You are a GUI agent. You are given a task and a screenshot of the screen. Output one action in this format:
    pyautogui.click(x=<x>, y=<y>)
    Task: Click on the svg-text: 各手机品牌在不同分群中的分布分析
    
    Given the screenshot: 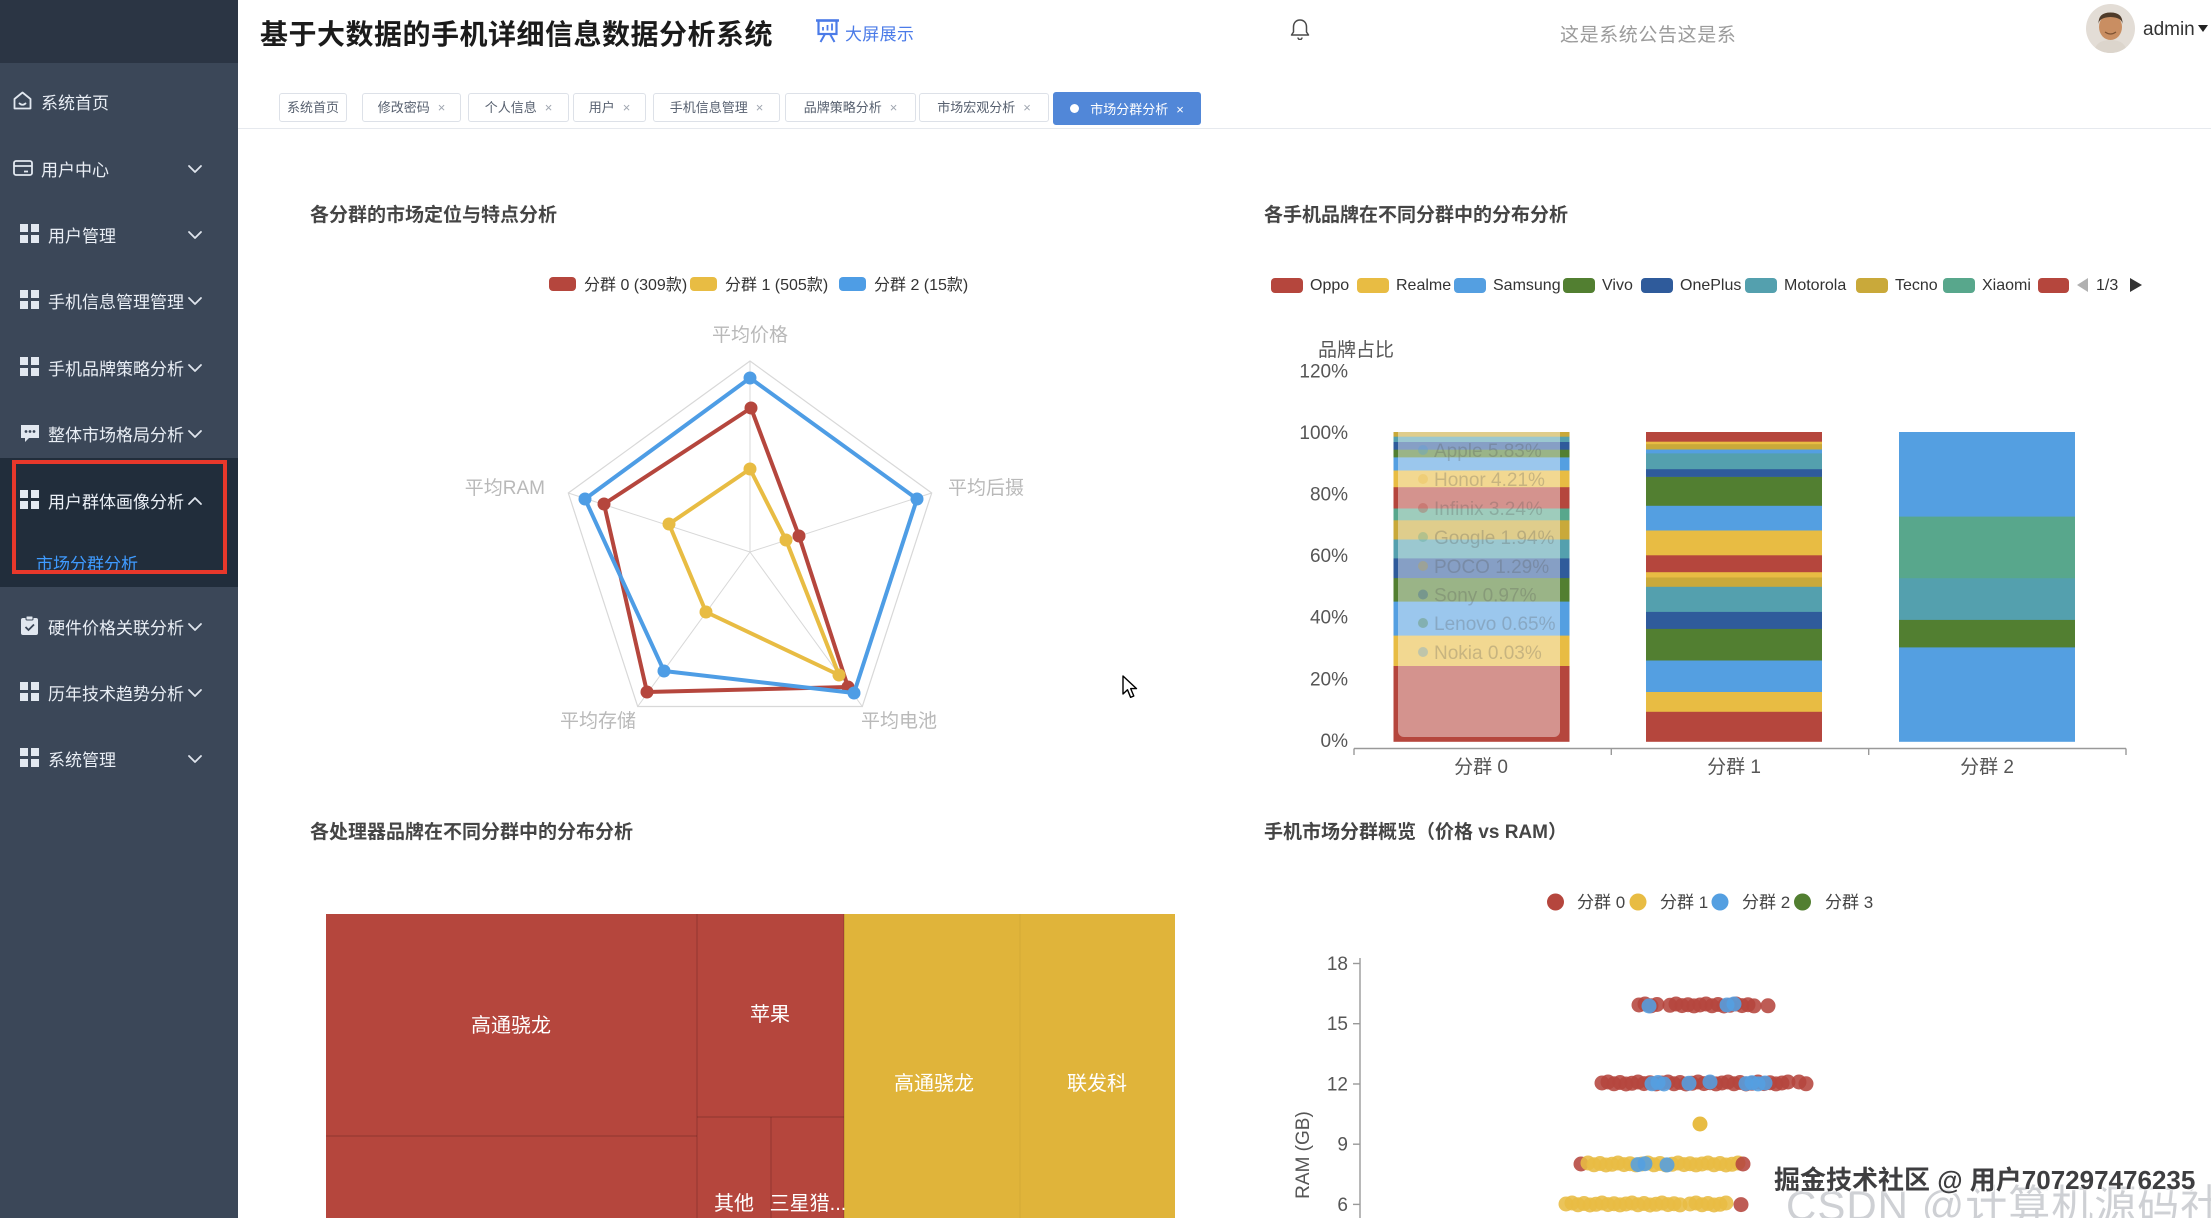 What is the action you would take?
    pyautogui.click(x=1416, y=214)
    